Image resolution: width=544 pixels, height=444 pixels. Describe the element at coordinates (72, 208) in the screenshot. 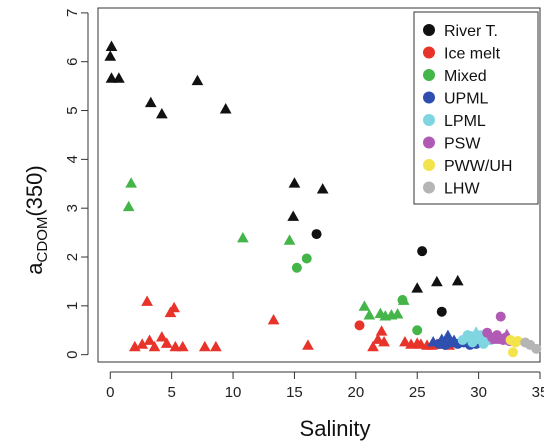

I see `y-tick-label: 3` at that location.